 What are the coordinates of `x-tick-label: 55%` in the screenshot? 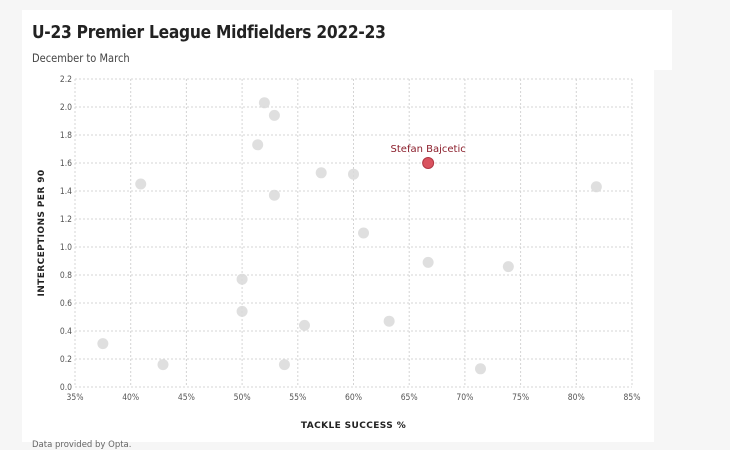 It's located at (297, 398).